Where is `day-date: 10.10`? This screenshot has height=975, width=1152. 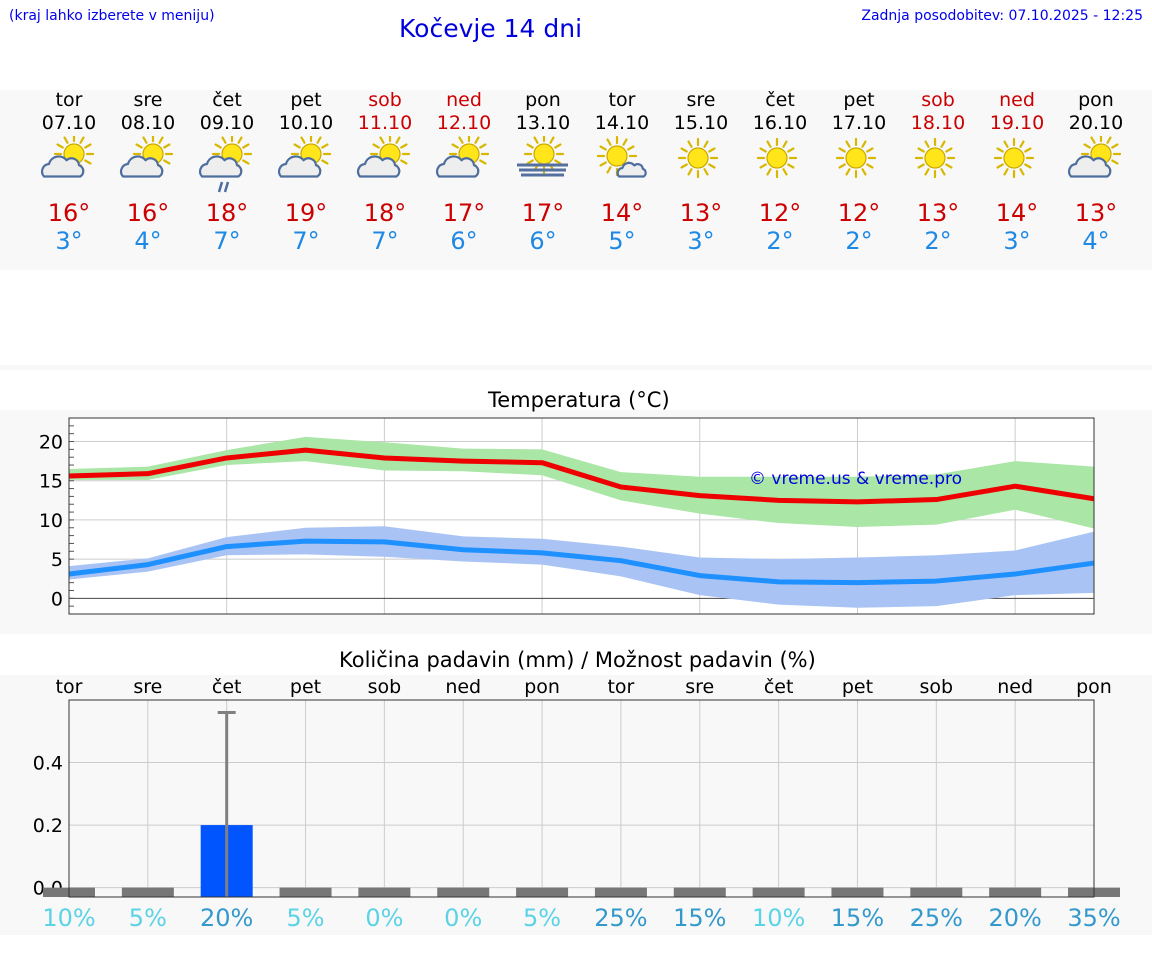
day-date: 10.10 is located at coordinates (306, 123).